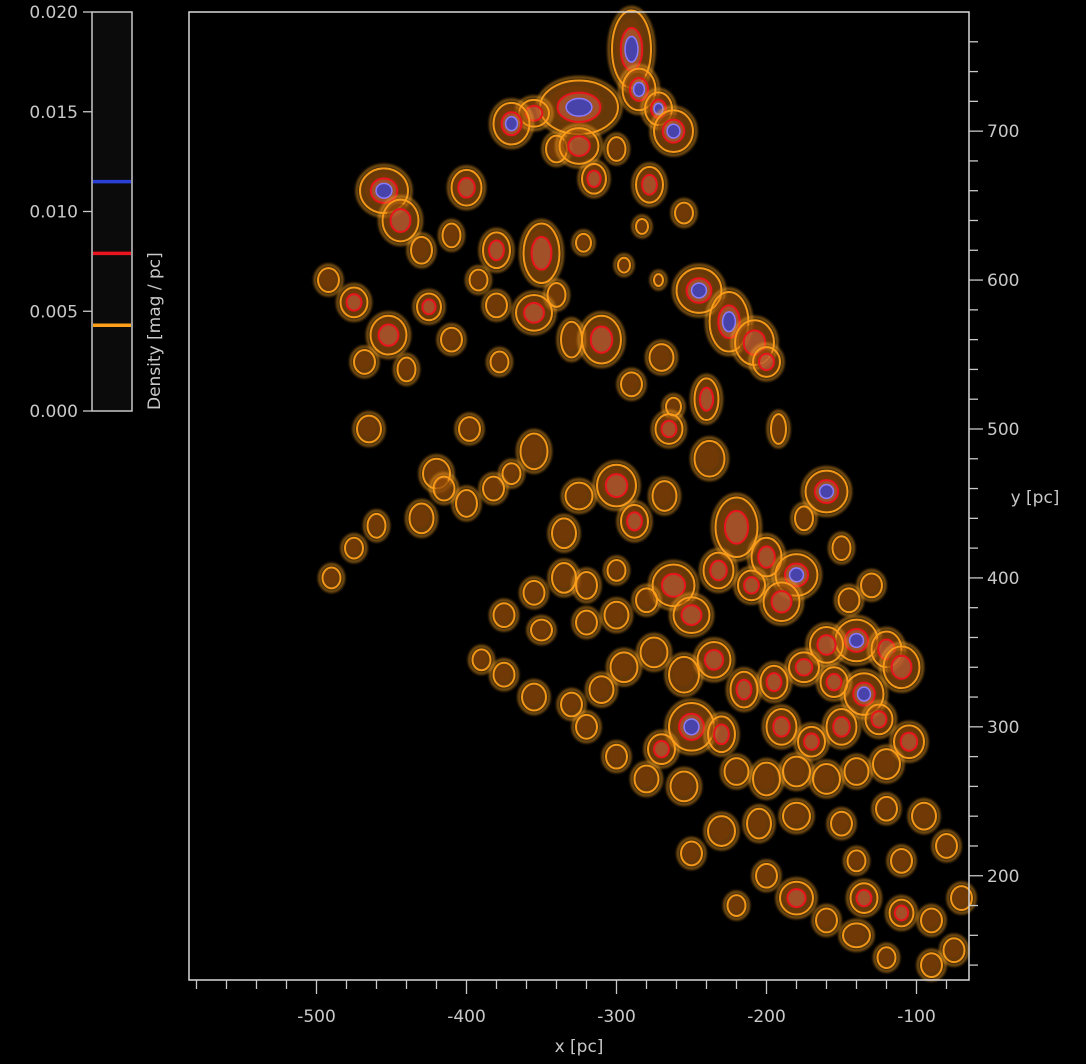  Describe the element at coordinates (1003, 579) in the screenshot. I see `y-tick-label-400: 400` at that location.